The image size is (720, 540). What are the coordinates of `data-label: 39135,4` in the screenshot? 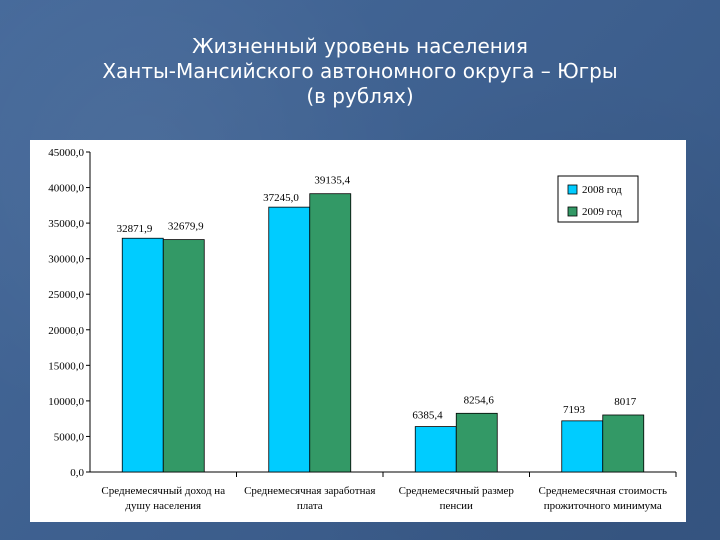 It's located at (332, 181).